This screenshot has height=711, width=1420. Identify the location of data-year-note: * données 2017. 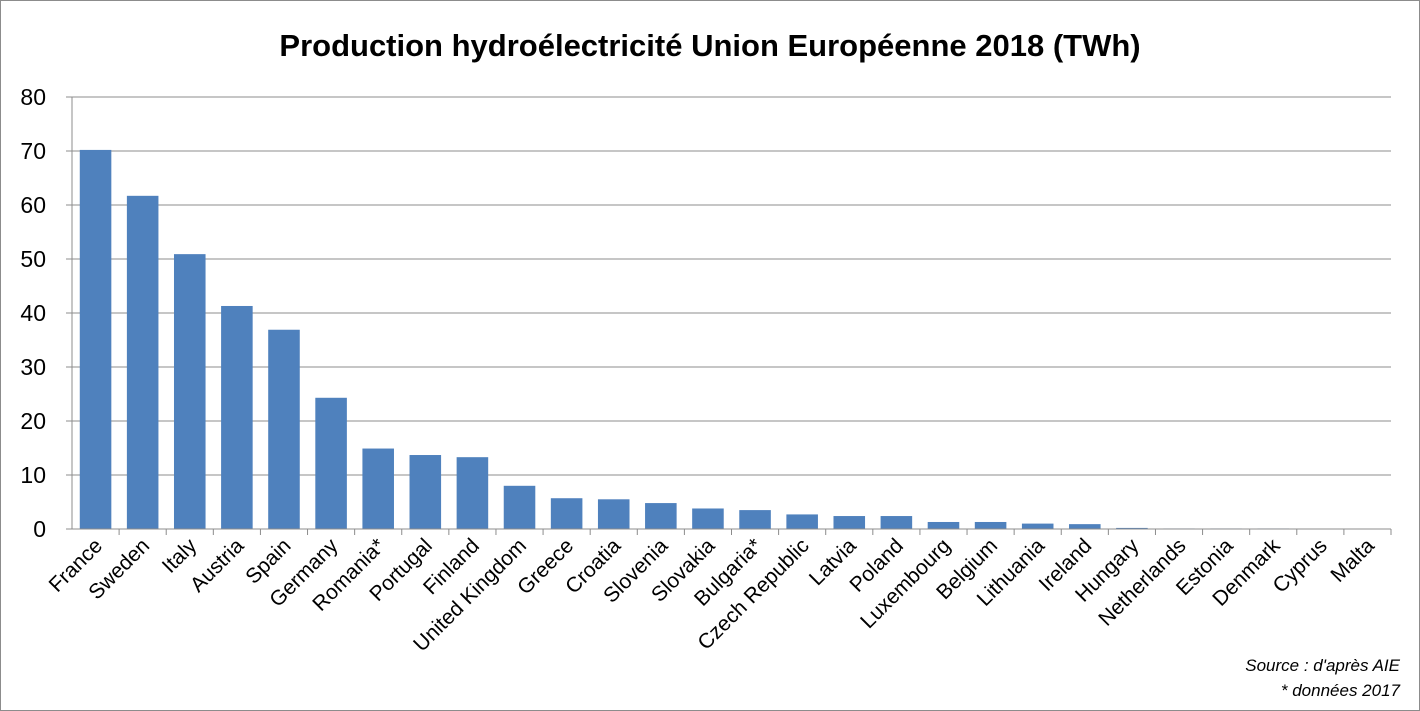
(1340, 690).